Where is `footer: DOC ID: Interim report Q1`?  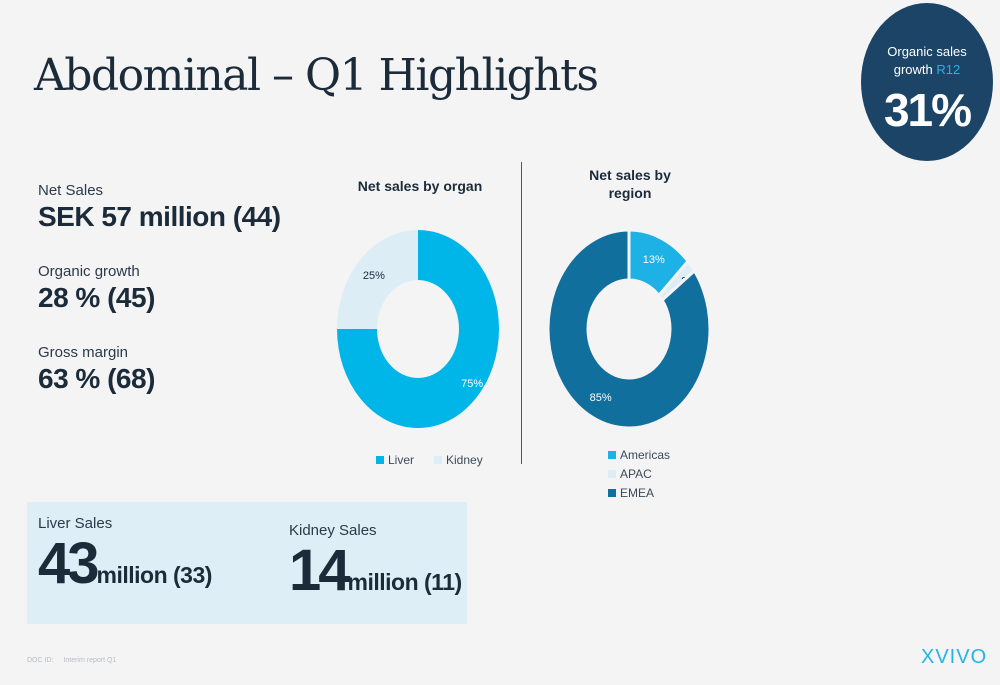
footer: DOC ID: Interim report Q1 is located at coordinates (75, 660).